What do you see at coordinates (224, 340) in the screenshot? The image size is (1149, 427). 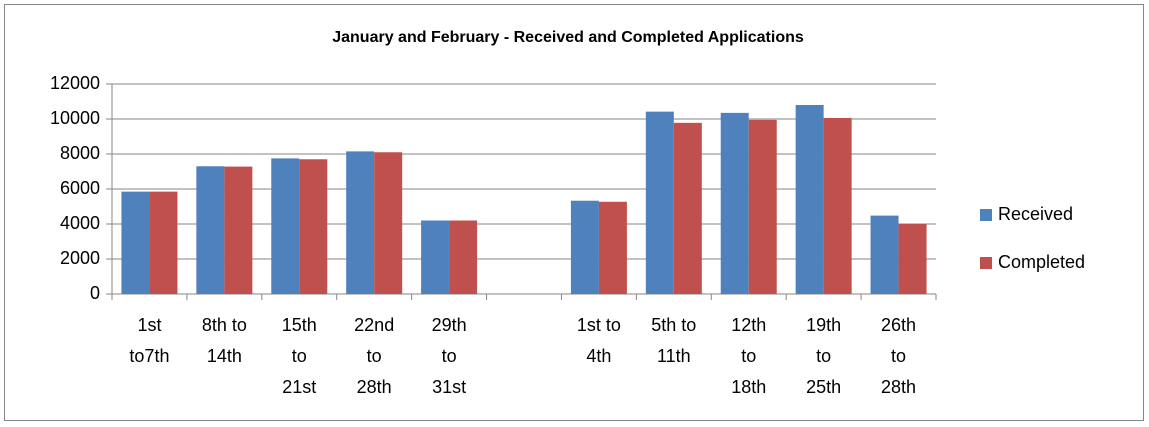 I see `x-tick-label: 8th to 14th` at bounding box center [224, 340].